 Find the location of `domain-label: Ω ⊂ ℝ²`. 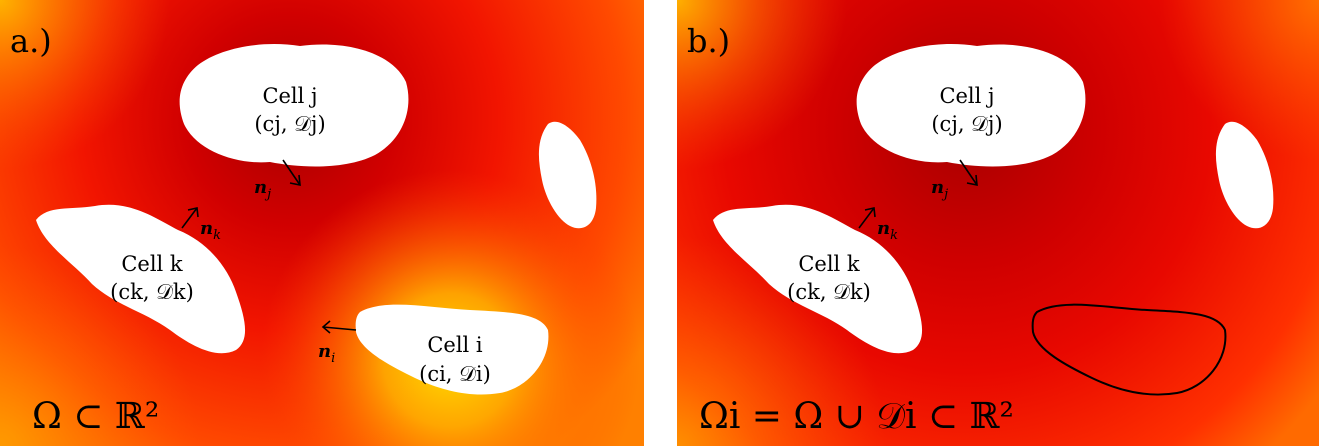

domain-label: Ω ⊂ ℝ² is located at coordinates (95, 416).